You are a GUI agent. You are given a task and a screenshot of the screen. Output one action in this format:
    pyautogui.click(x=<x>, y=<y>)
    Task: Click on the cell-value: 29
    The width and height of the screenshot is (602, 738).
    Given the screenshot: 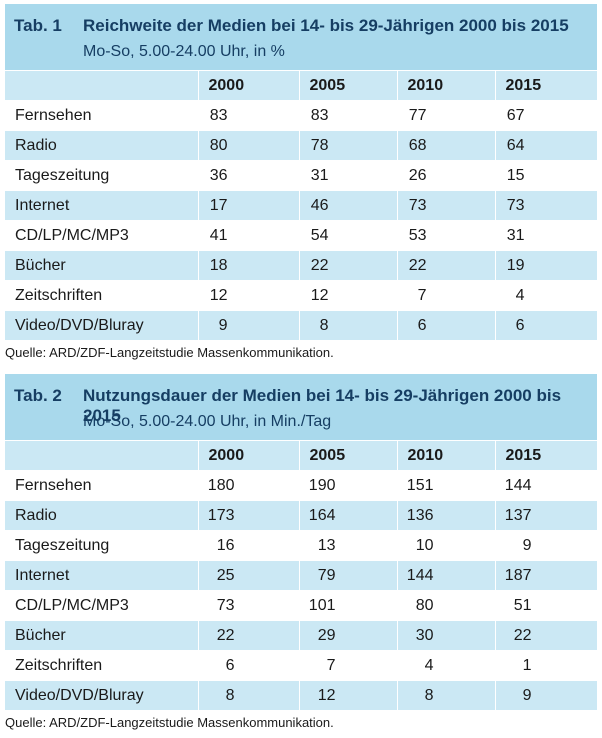 What is the action you would take?
    pyautogui.click(x=326, y=635)
    